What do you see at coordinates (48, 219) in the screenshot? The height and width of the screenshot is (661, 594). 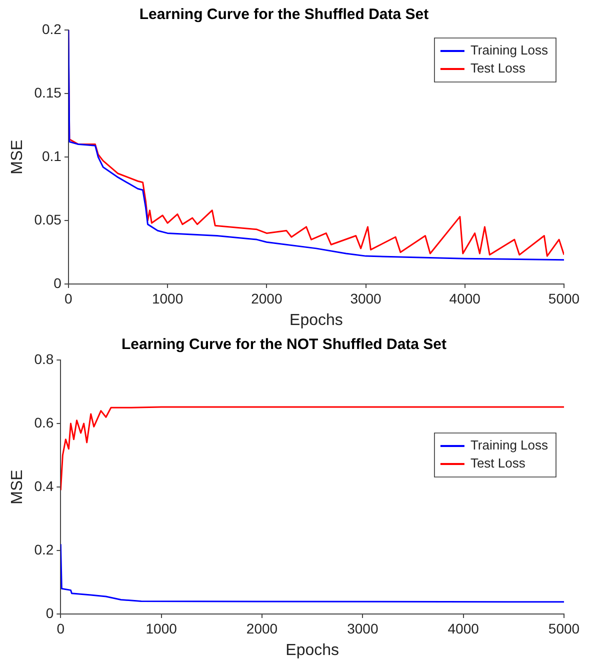 I see `y-tick-label: 0.05` at bounding box center [48, 219].